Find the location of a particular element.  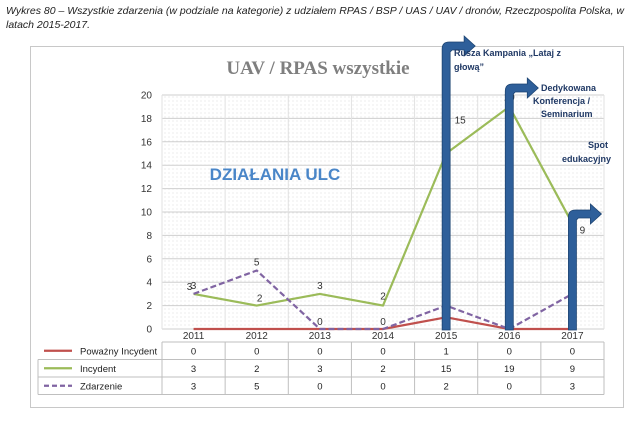

annotation-label: Spot is located at coordinates (598, 145).